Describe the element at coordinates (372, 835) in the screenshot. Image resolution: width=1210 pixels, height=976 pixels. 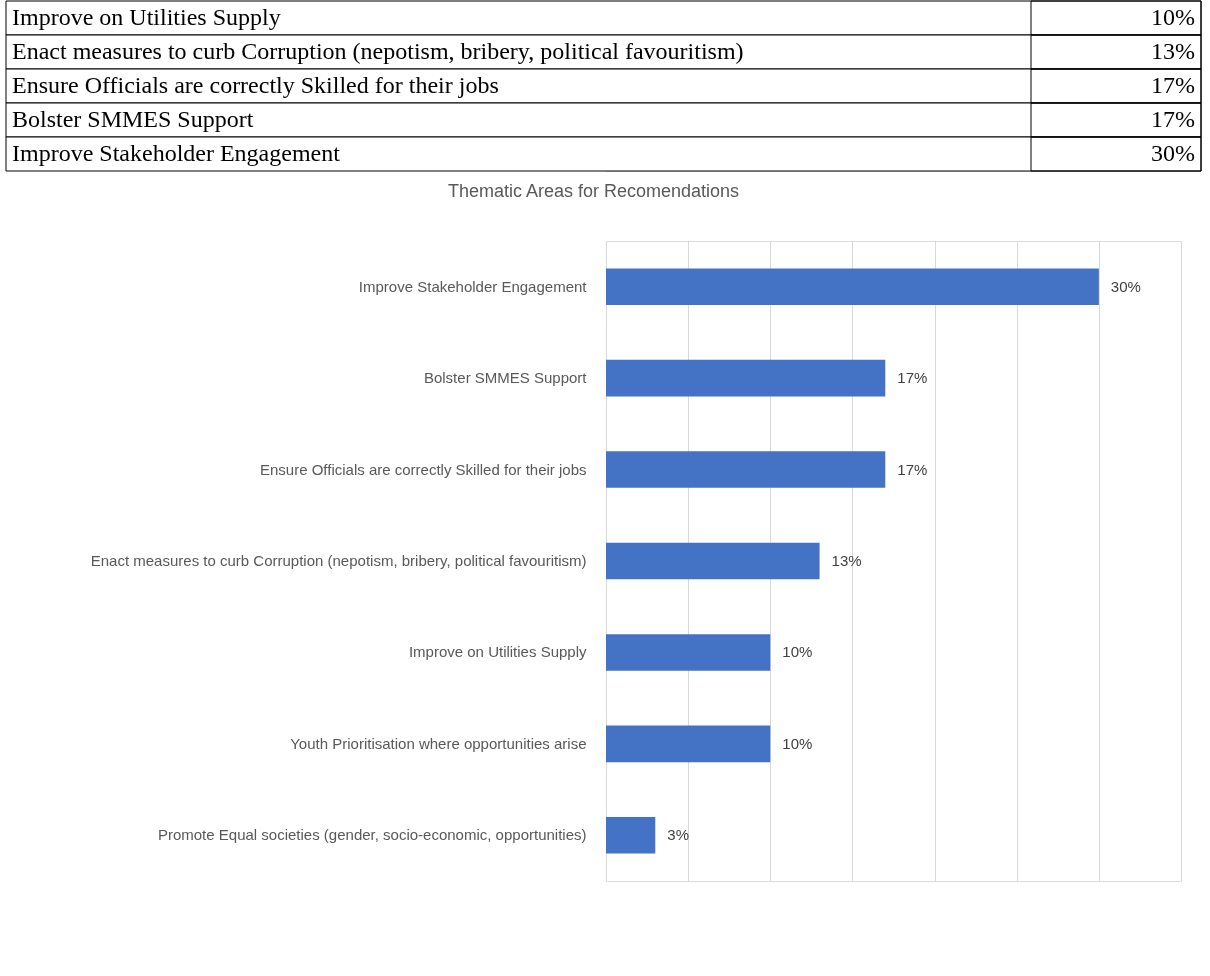
I see `y-tick-label: Promote Equal societies (gender, socio-economic, opportunities)` at that location.